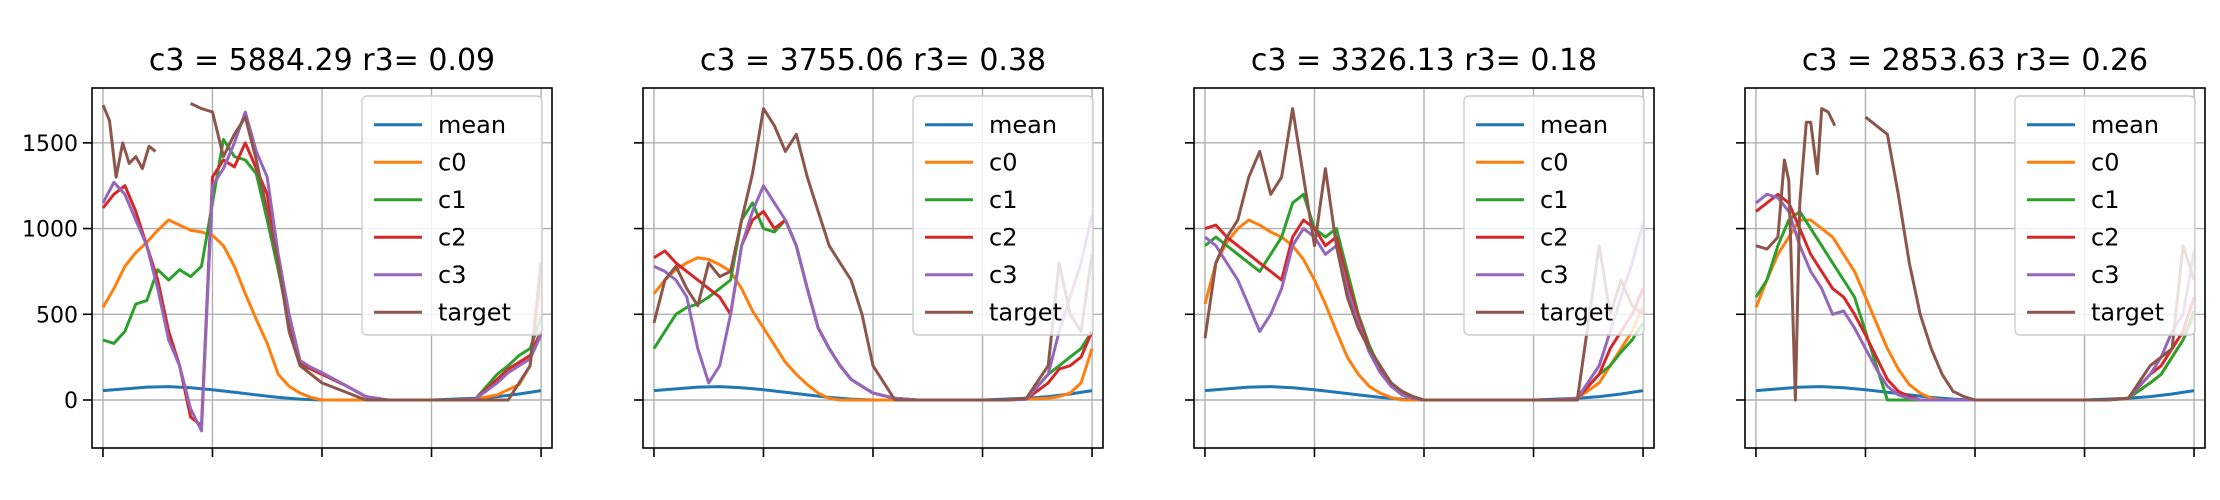 Image resolution: width=2220 pixels, height=500 pixels. What do you see at coordinates (1975, 60) in the screenshot?
I see `subplot-title: c3 = 2853.63 r3= 0.26` at bounding box center [1975, 60].